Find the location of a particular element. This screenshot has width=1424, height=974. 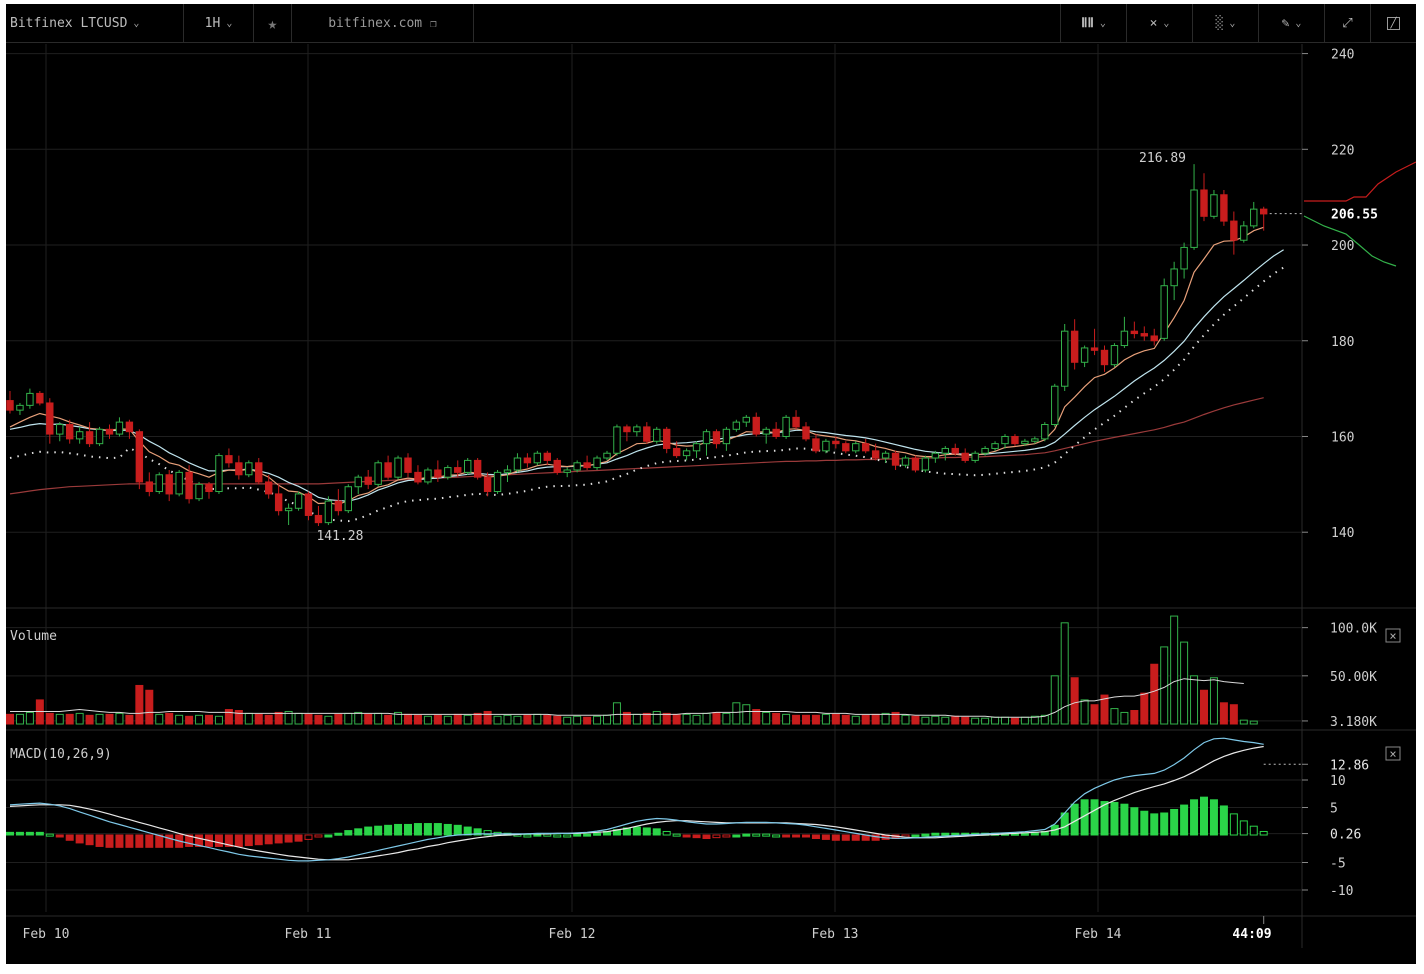

symbol-selector: Bitfinex LTCUSD ⌄ is located at coordinates (95, 23).